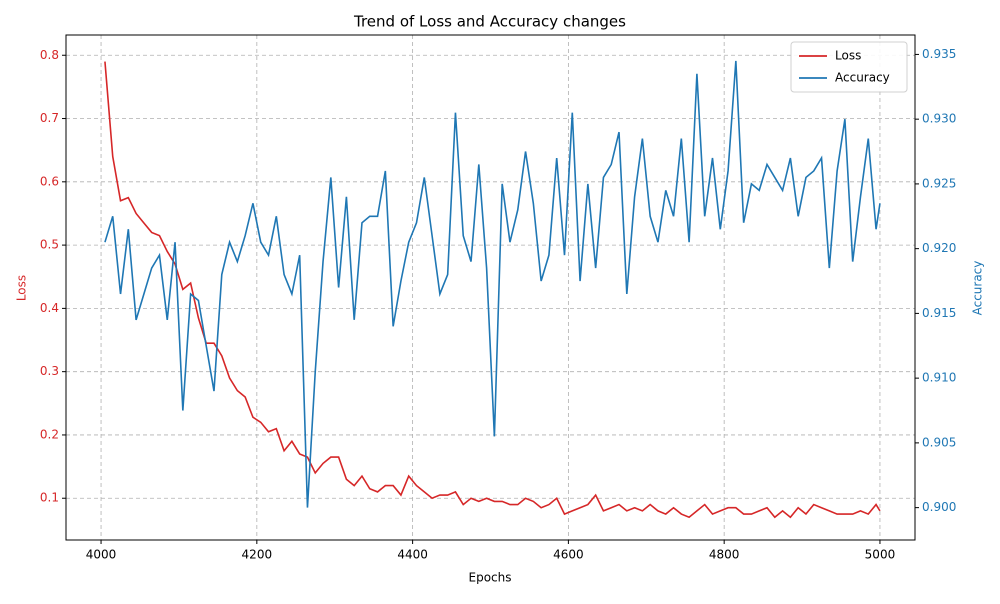 This screenshot has height=604, width=1000. I want to click on y-tick-label: 0.5, so click(49, 245).